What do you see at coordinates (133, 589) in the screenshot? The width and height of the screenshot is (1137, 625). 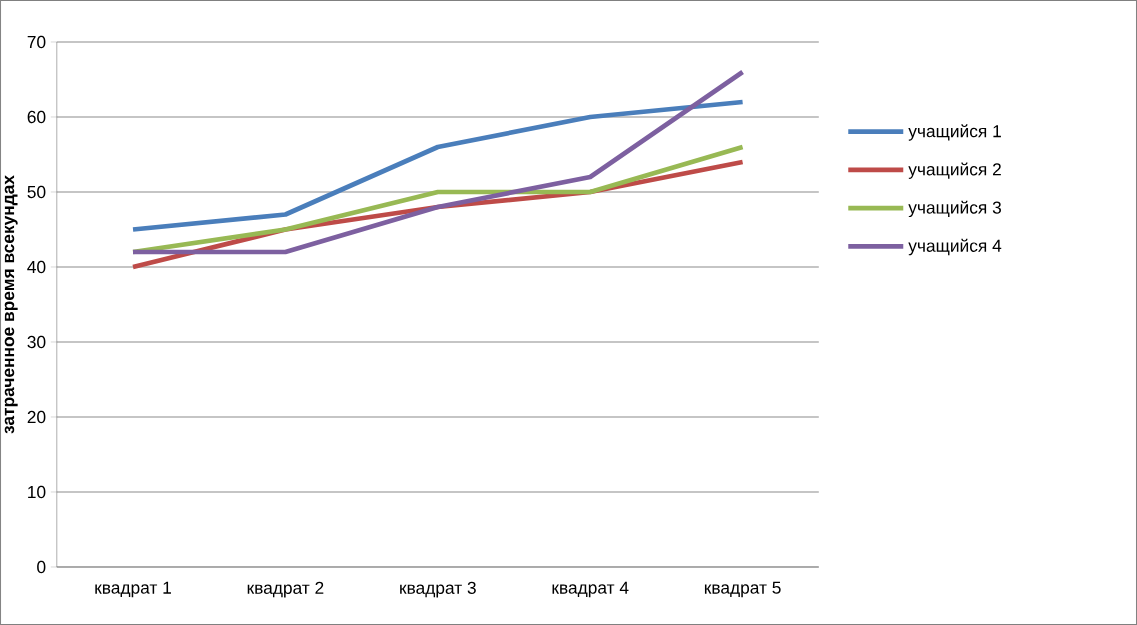 I see `x-tick-label: квадрат 1` at bounding box center [133, 589].